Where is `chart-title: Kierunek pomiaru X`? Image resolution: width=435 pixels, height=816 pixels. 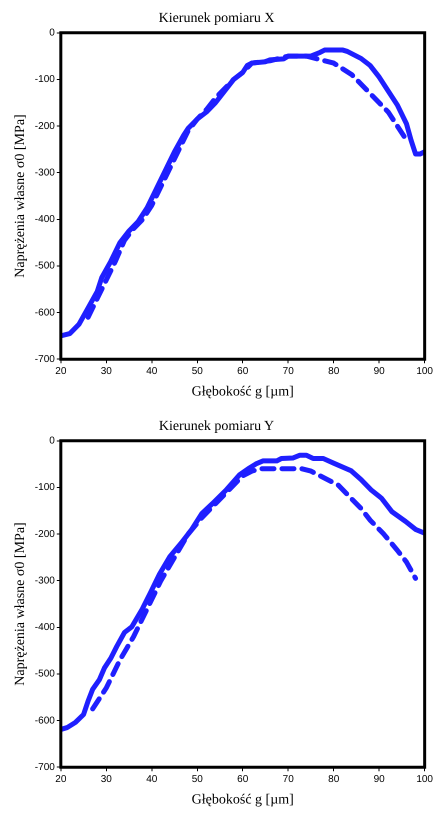
chart-title: Kierunek pomiaru X is located at coordinates (216, 18).